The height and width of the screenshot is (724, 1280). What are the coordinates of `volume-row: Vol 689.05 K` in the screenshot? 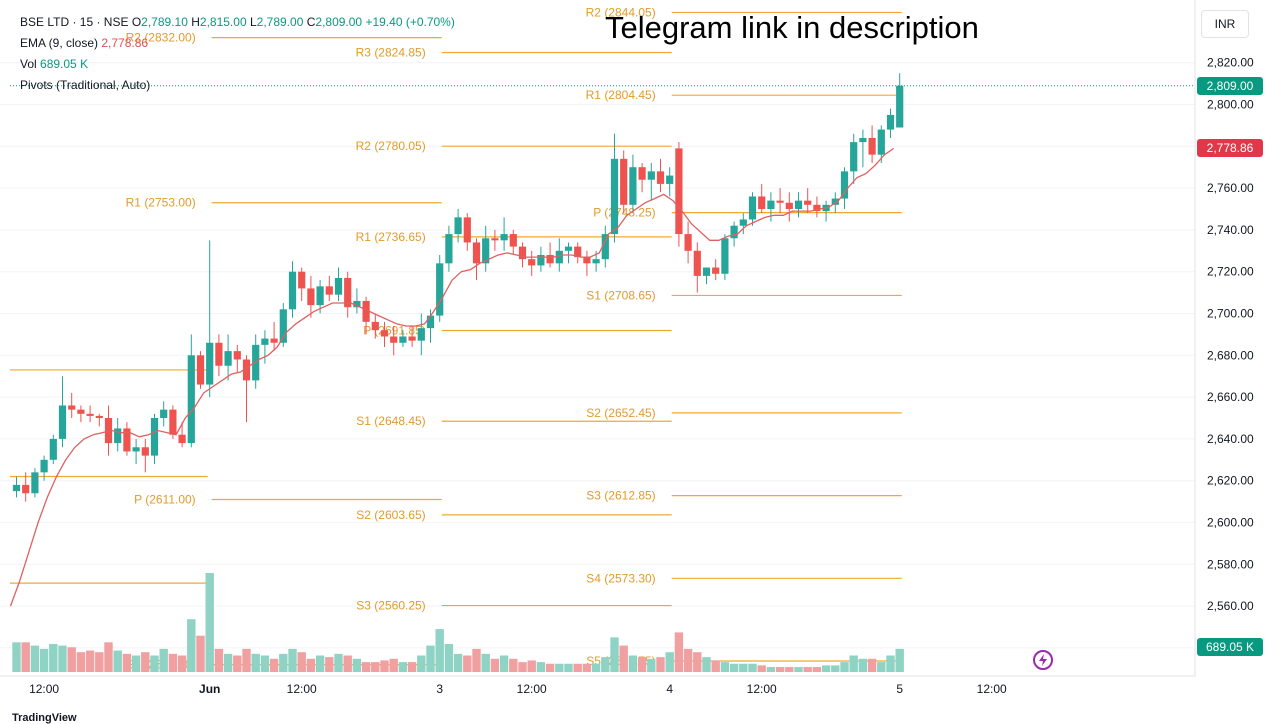 It's located at (237, 64).